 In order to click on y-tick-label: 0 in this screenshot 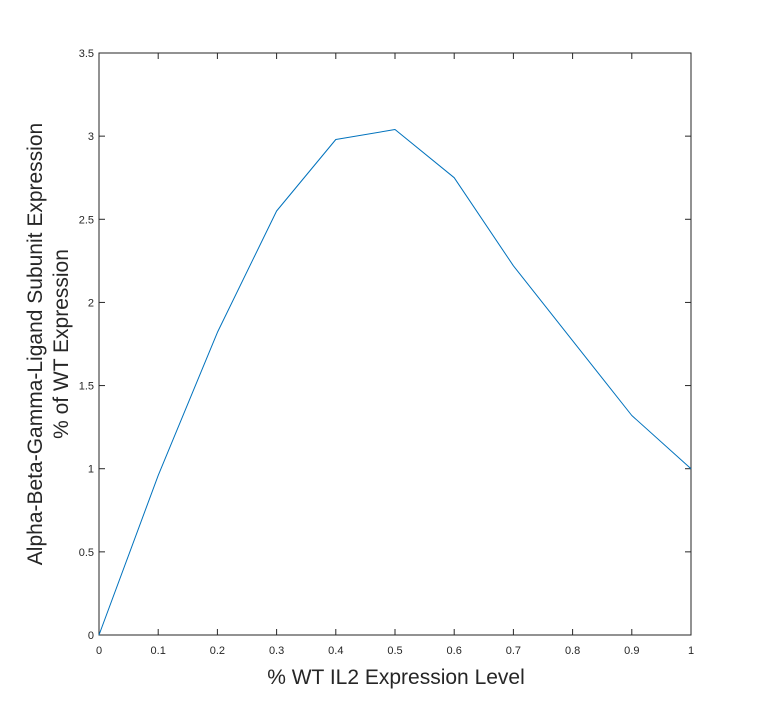, I will do `click(91, 636)`.